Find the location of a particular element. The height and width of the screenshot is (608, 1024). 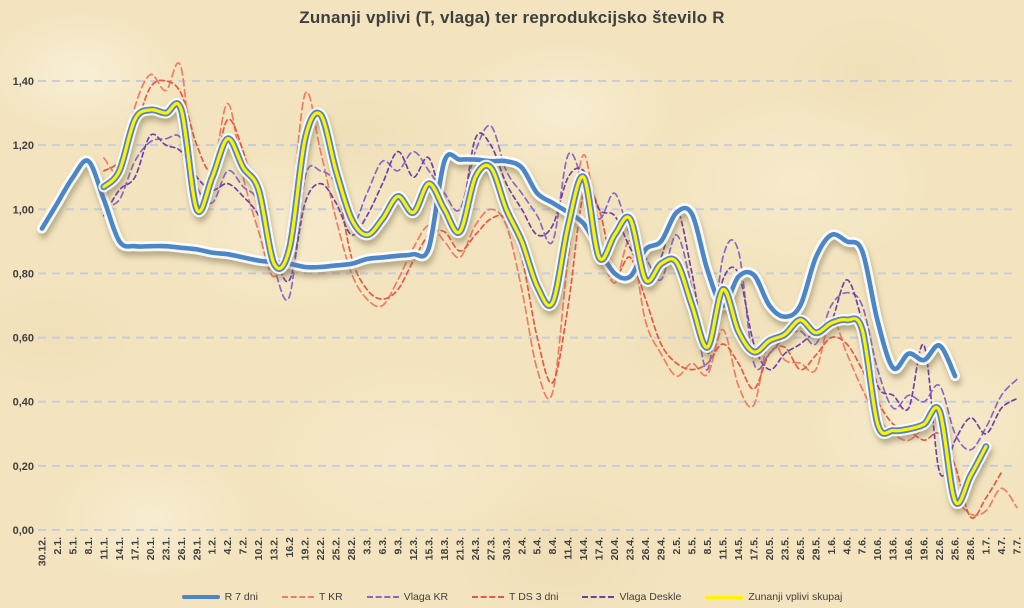

x-axis-label: 10.6. is located at coordinates (878, 548).